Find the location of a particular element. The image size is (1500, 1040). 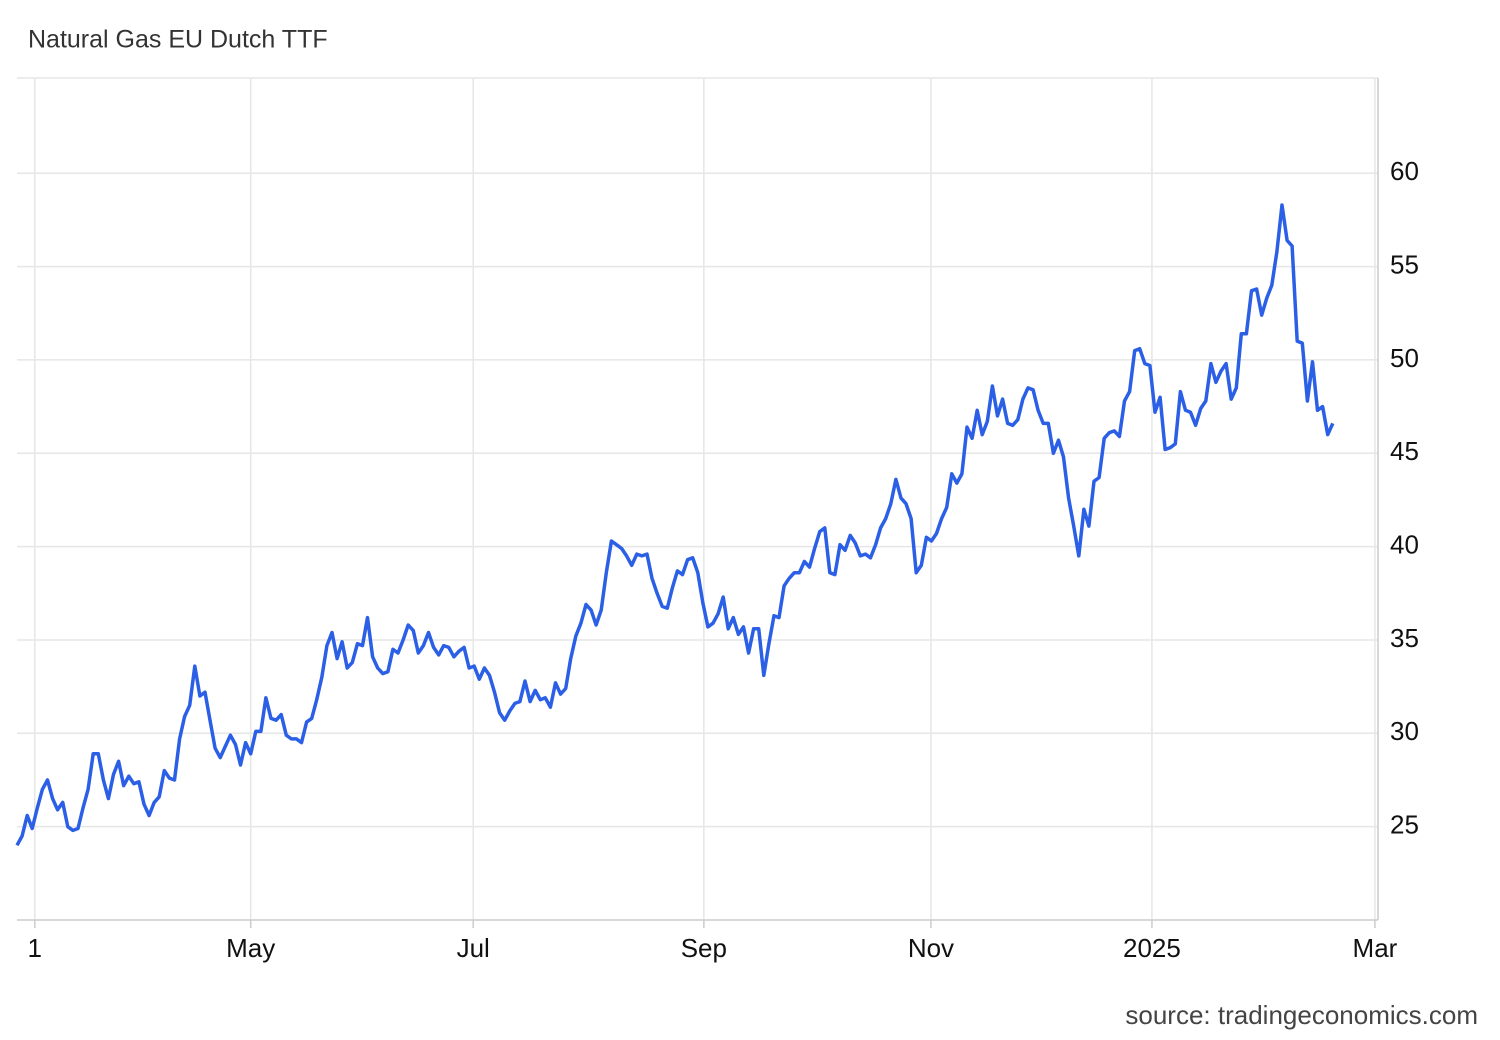

x-tick-label: Nov is located at coordinates (931, 948).